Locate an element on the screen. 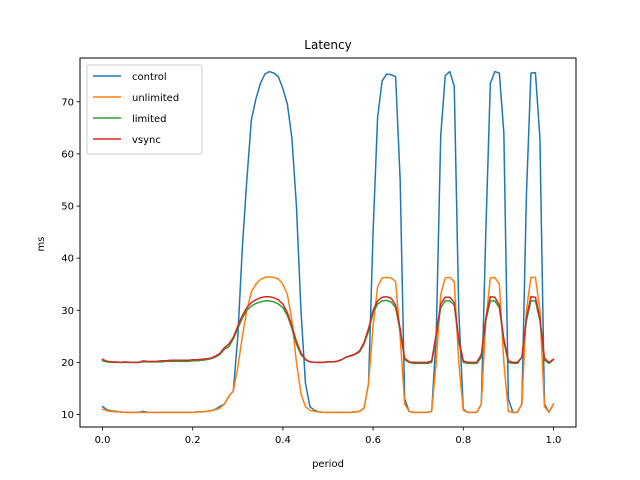 This screenshot has height=480, width=640. x-tick-label: 0.2 is located at coordinates (193, 440).